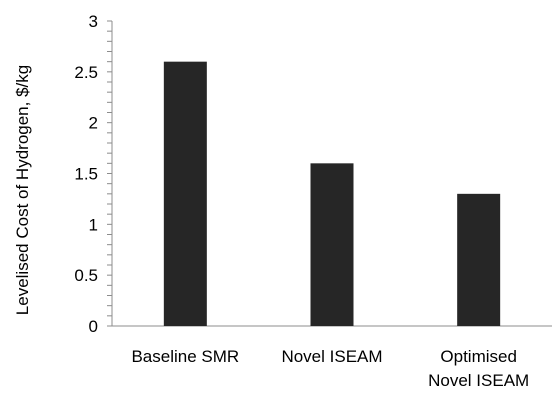 This screenshot has height=398, width=555. I want to click on y-tick-label: 1, so click(93, 224).